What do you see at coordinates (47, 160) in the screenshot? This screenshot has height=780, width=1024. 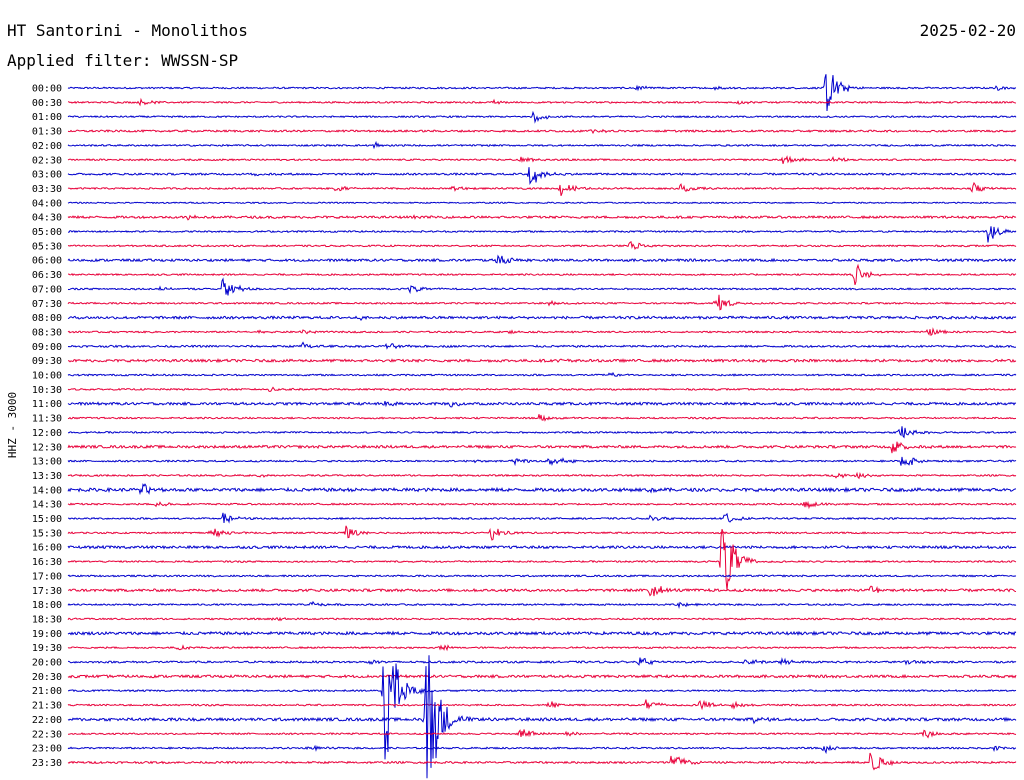 I see `row-time-label: 02:30` at bounding box center [47, 160].